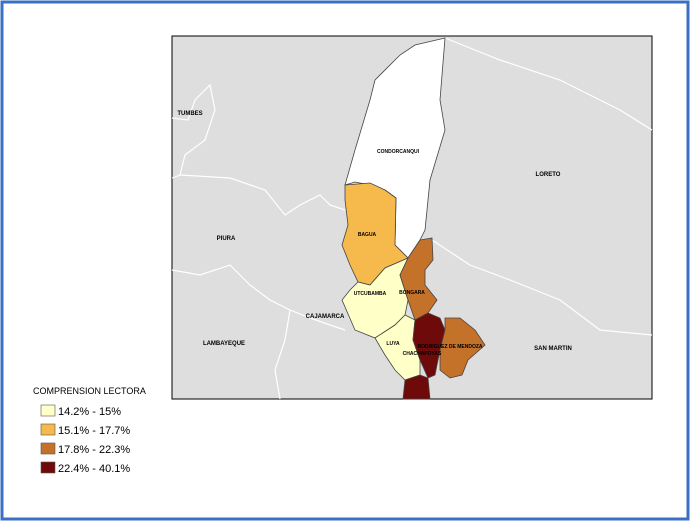 This screenshot has height=521, width=690. I want to click on legend-label: 14.2% - 15%, so click(89, 412).